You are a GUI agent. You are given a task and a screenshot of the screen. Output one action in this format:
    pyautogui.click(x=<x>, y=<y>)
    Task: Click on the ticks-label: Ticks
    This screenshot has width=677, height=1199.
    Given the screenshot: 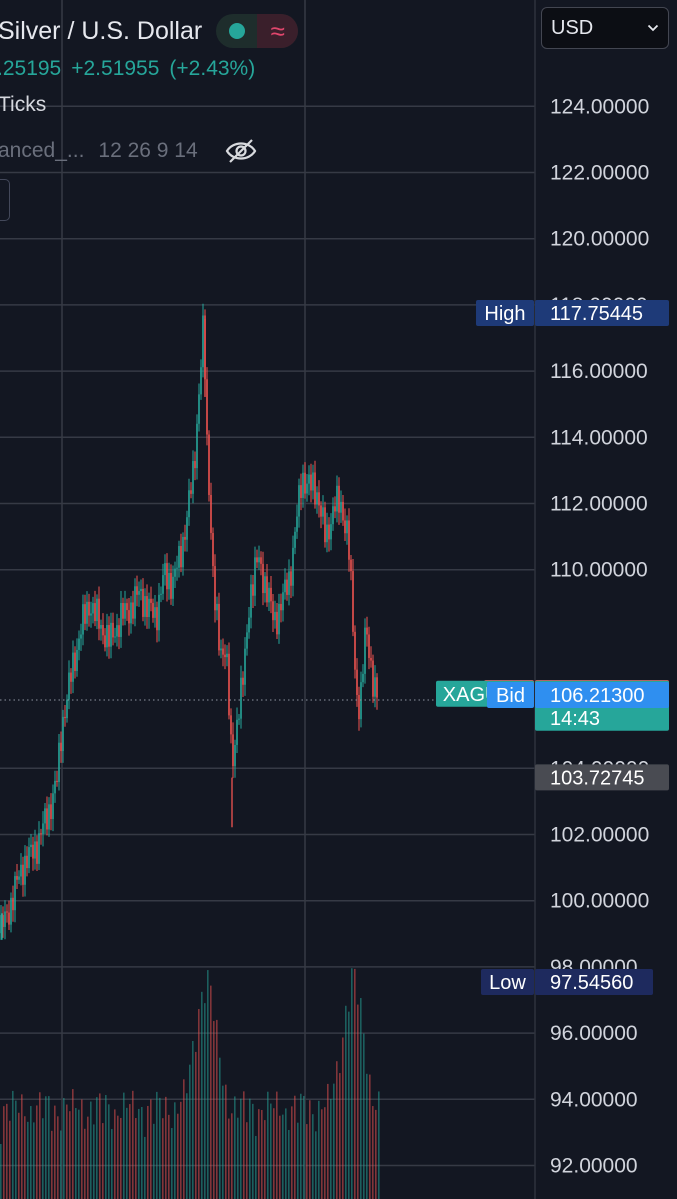 What is the action you would take?
    pyautogui.click(x=23, y=104)
    